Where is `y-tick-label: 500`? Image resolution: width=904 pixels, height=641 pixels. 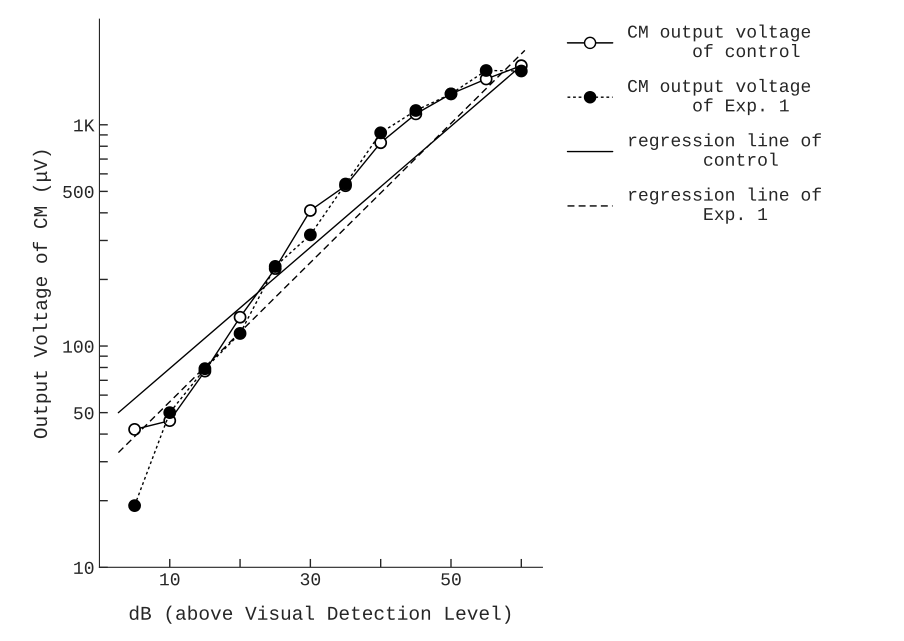
y-tick-label: 500 is located at coordinates (78, 192).